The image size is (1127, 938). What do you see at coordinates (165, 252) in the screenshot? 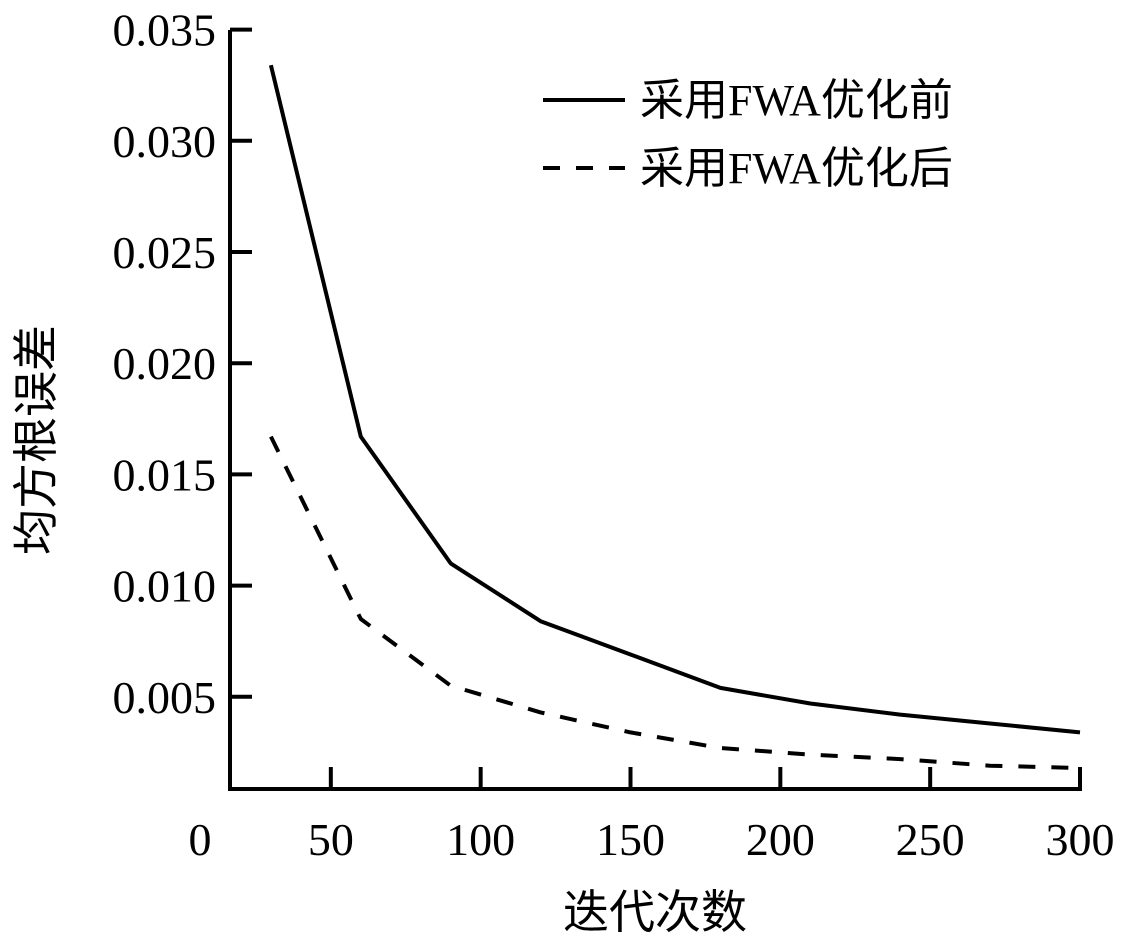
I see `y-tick-label: 0.025` at bounding box center [165, 252].